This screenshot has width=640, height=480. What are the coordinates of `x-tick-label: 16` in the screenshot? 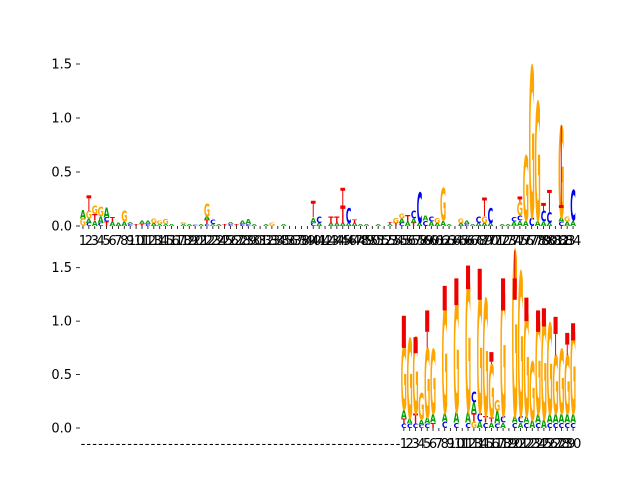 It's located at (491, 444).